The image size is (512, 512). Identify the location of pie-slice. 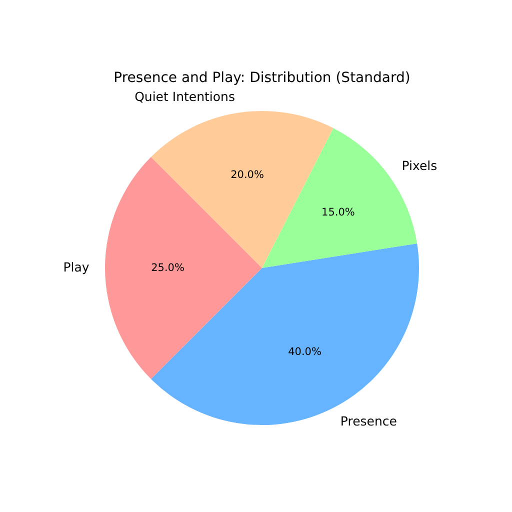
(183, 268).